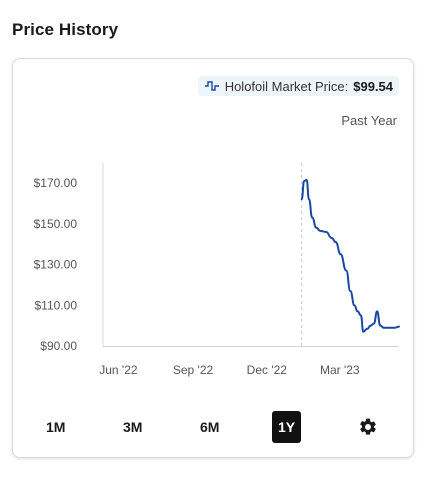  I want to click on x-tick-label: Mar '23, so click(340, 370).